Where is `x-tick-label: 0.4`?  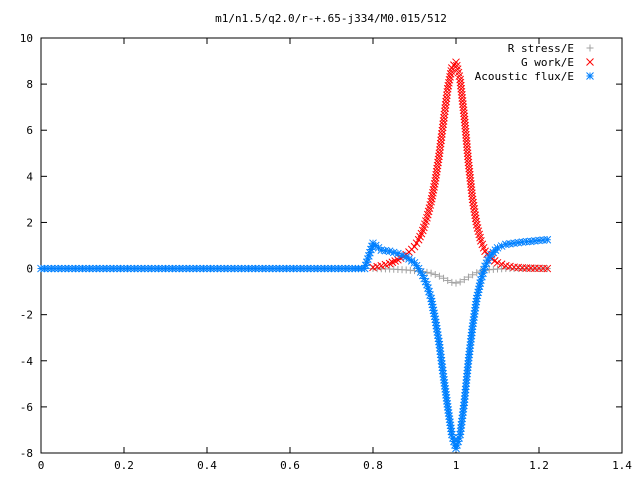 x-tick-label: 0.4 is located at coordinates (207, 465).